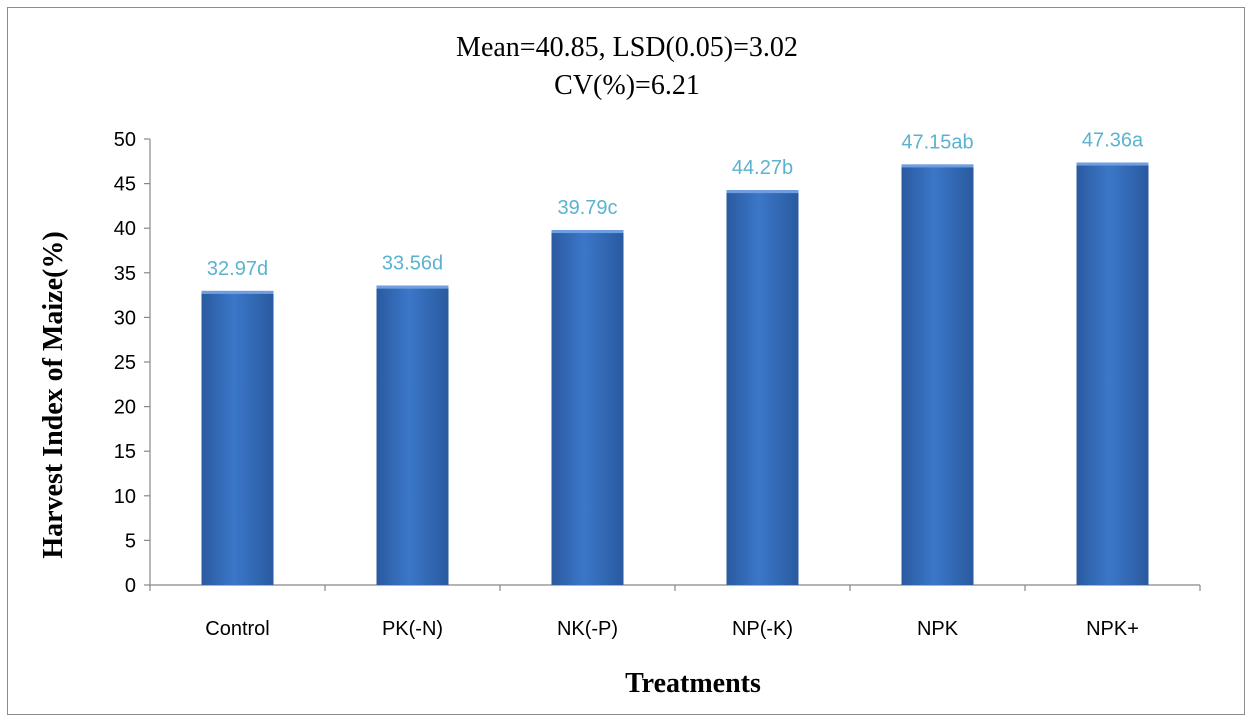  I want to click on y-axis: 0 5 10 15 20 25 30 35 40 45 50, so click(132, 363).